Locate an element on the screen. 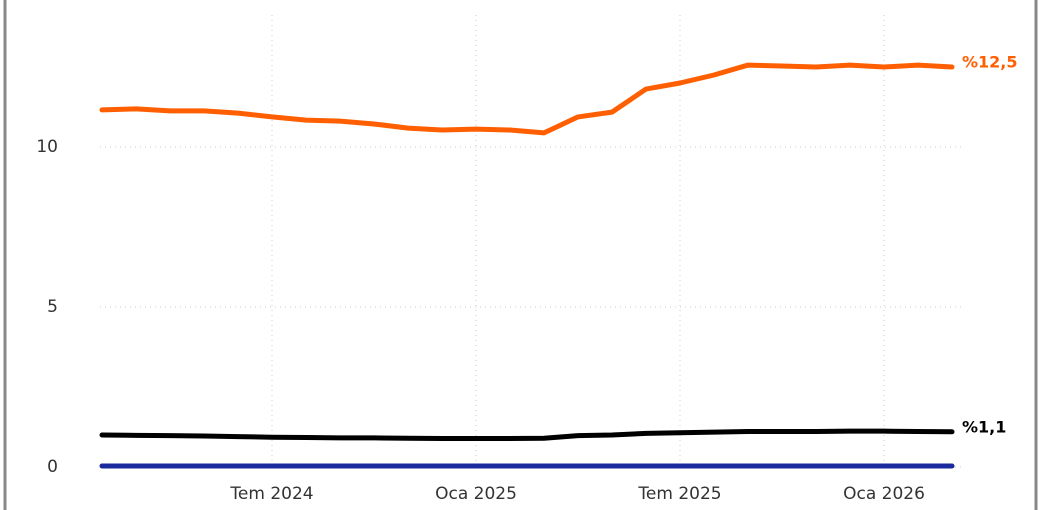  x-tick-label: Oca 2026 is located at coordinates (884, 494).